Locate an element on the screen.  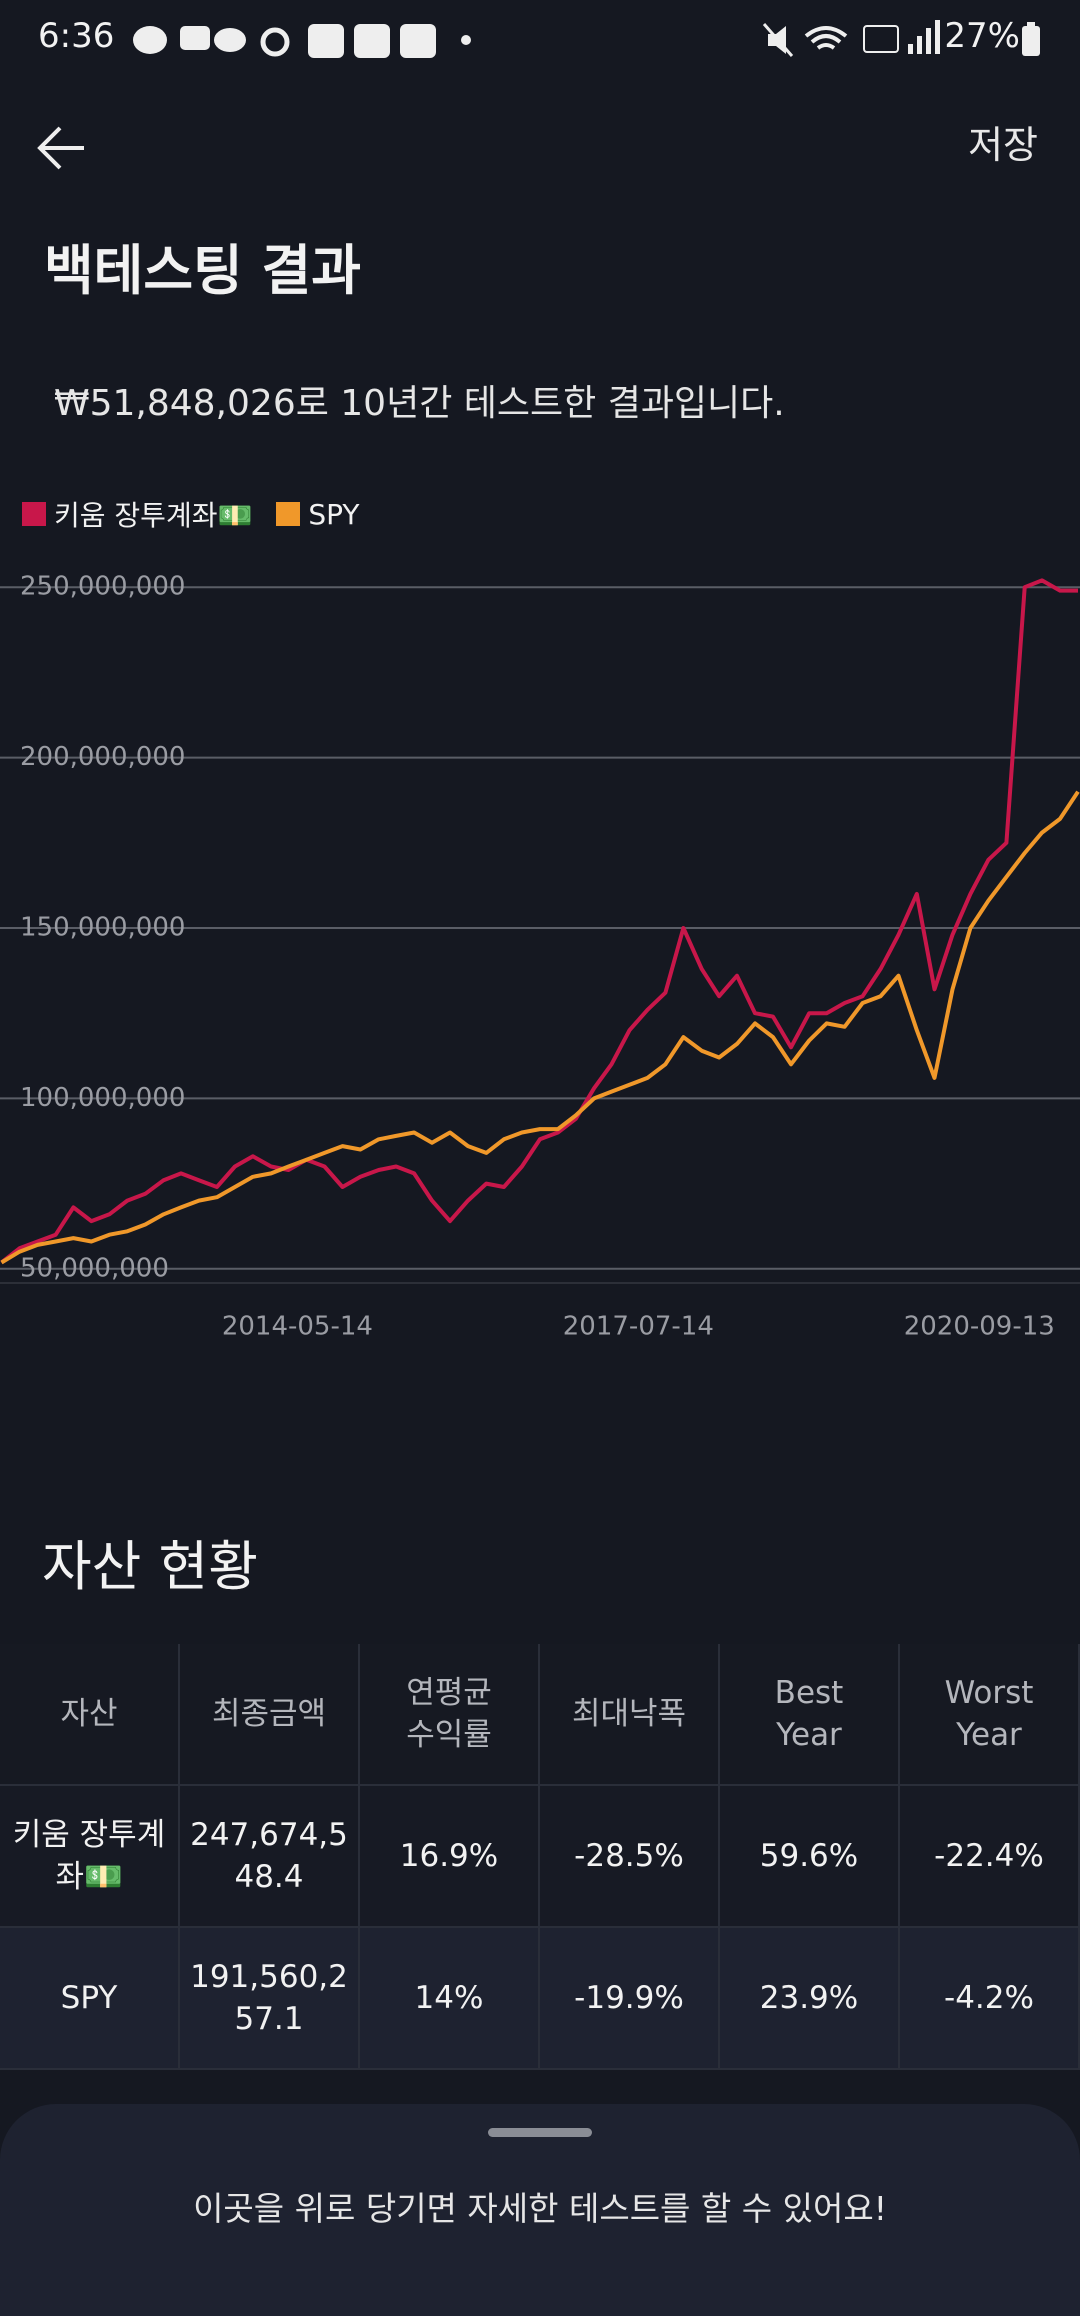
y-tick-label: 250,000,000 is located at coordinates (102, 587).